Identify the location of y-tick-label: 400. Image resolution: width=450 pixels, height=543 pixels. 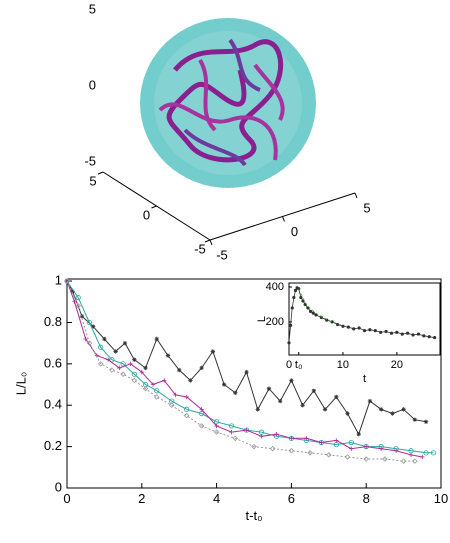
(275, 287).